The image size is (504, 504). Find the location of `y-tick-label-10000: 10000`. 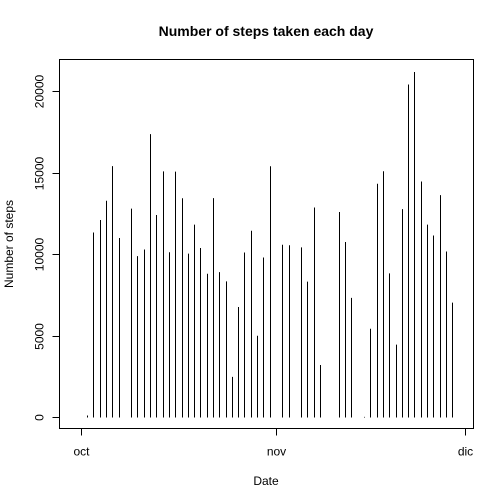

y-tick-label-10000: 10000 is located at coordinates (40, 254).